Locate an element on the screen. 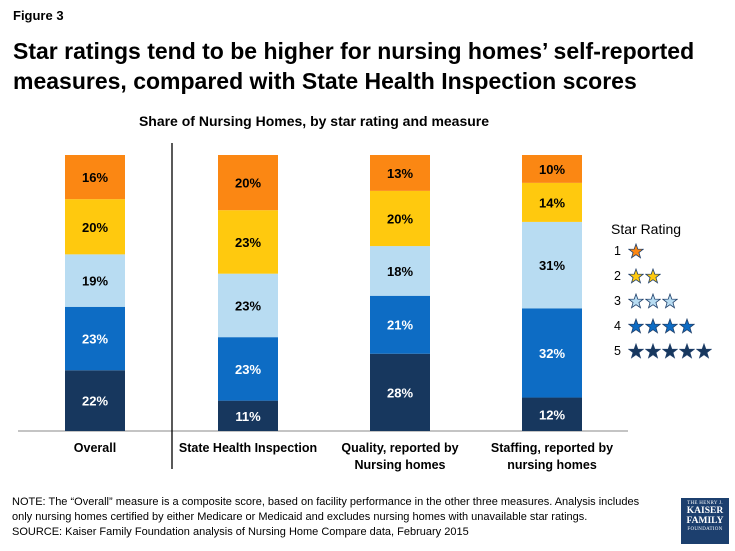 This screenshot has width=735, height=551. legend-label: 5 is located at coordinates (617, 351).